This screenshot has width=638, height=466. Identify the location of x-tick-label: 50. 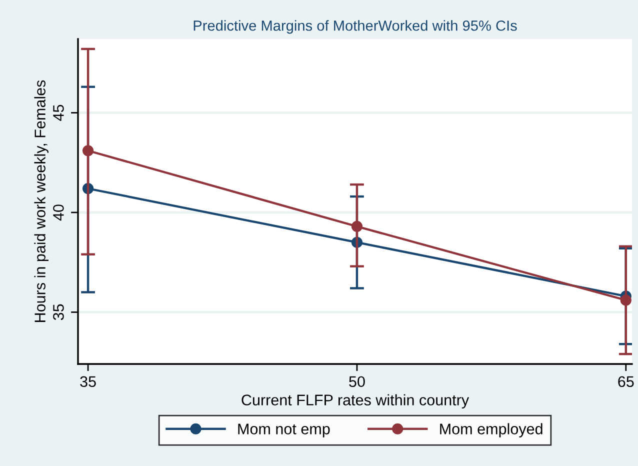
(357, 382).